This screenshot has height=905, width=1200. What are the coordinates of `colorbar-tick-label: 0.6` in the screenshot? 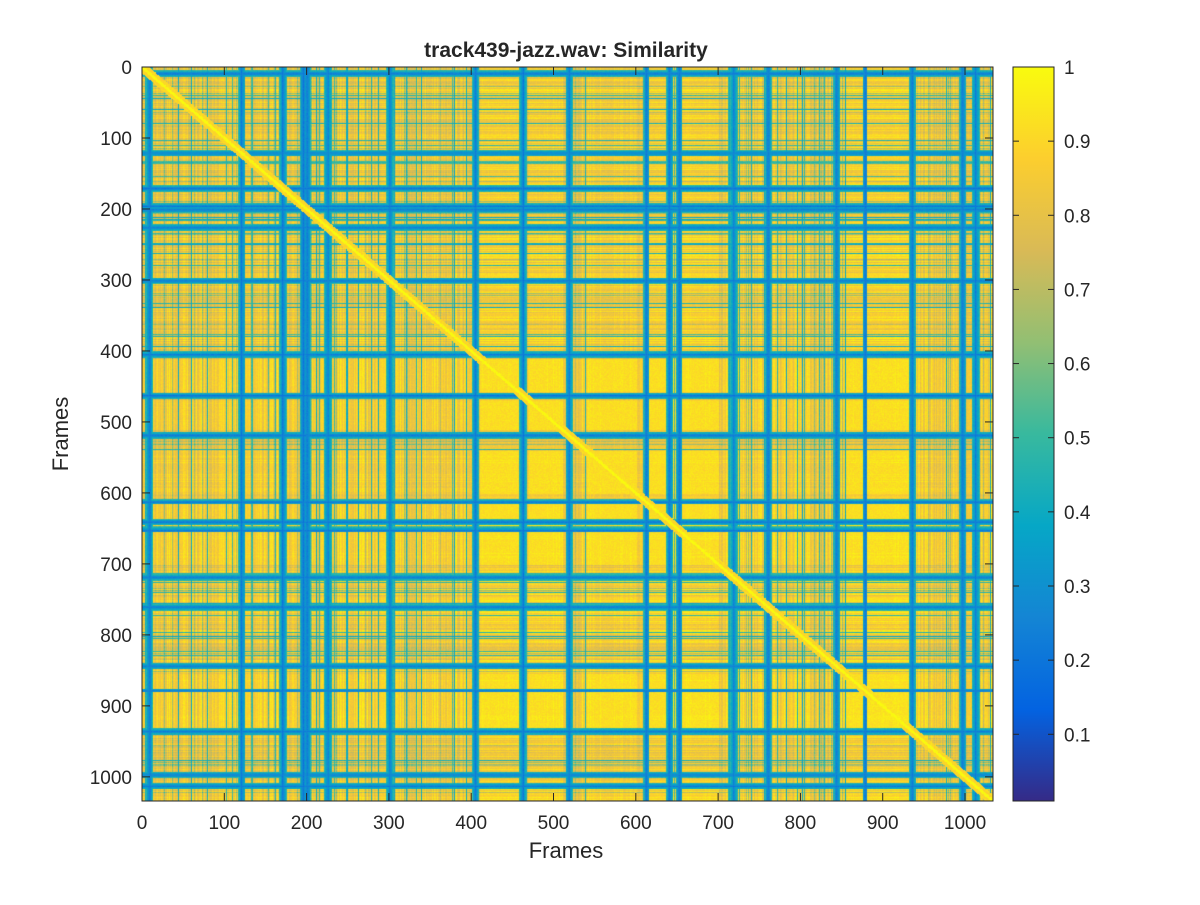 It's located at (1077, 365).